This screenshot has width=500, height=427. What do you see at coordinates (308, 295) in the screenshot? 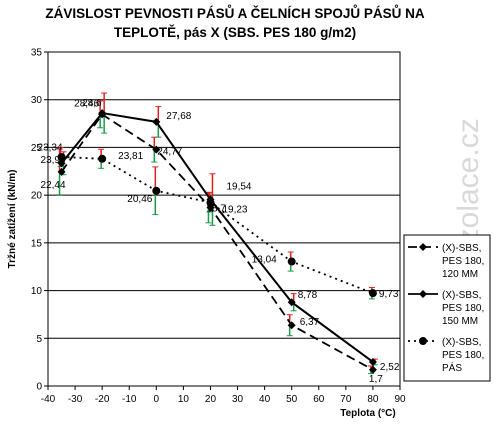
I see `data-label: 8,78` at bounding box center [308, 295].